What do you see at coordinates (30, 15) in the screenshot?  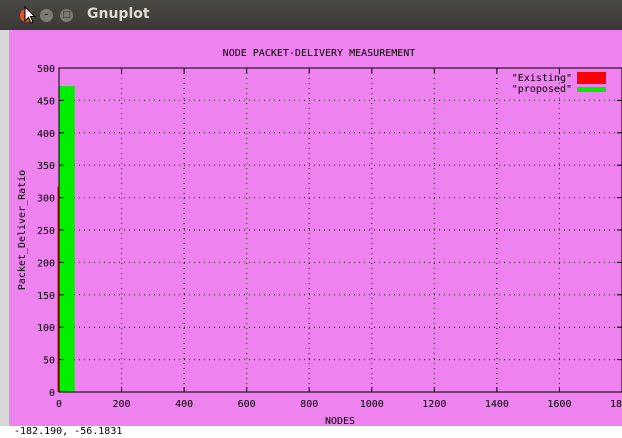 I see `mouse-cursor-icon` at bounding box center [30, 15].